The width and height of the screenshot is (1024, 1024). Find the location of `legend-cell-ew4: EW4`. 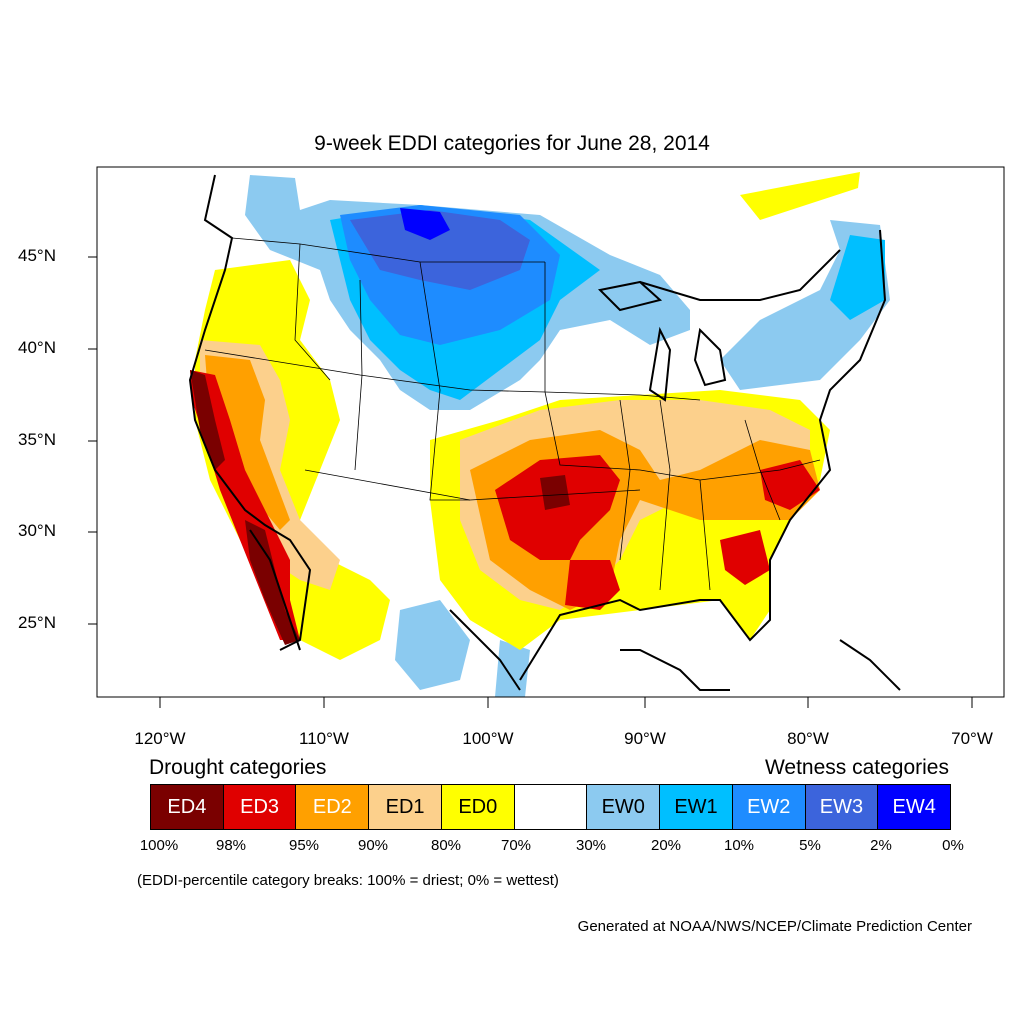

legend-cell-ew4: EW4 is located at coordinates (914, 807).